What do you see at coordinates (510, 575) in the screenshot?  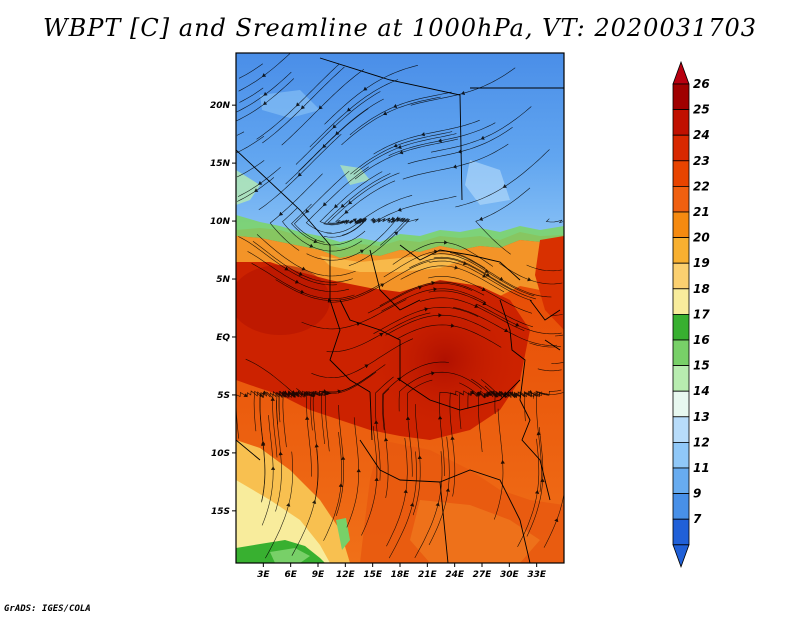 I see `lon-tick-label: 30E` at bounding box center [510, 575].